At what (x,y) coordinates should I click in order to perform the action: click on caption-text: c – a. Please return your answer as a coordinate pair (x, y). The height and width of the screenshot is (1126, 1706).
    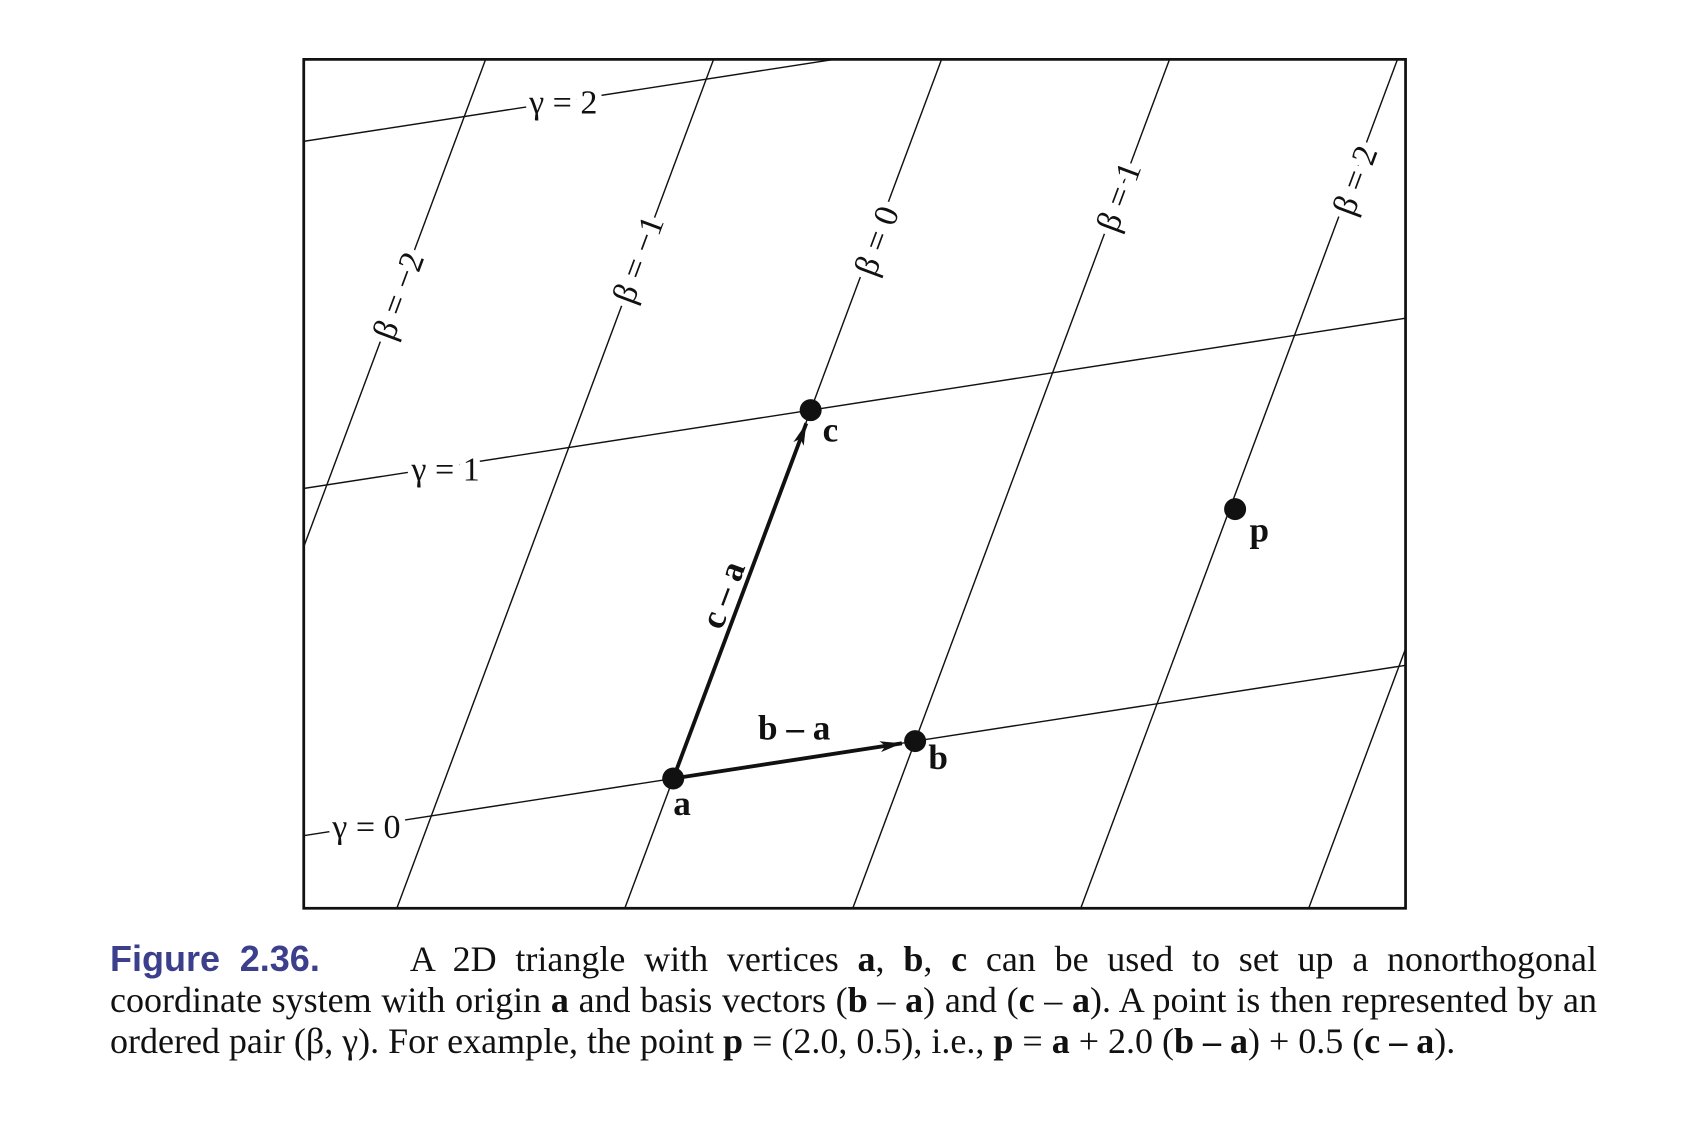
    Looking at the image, I should click on (1399, 1041).